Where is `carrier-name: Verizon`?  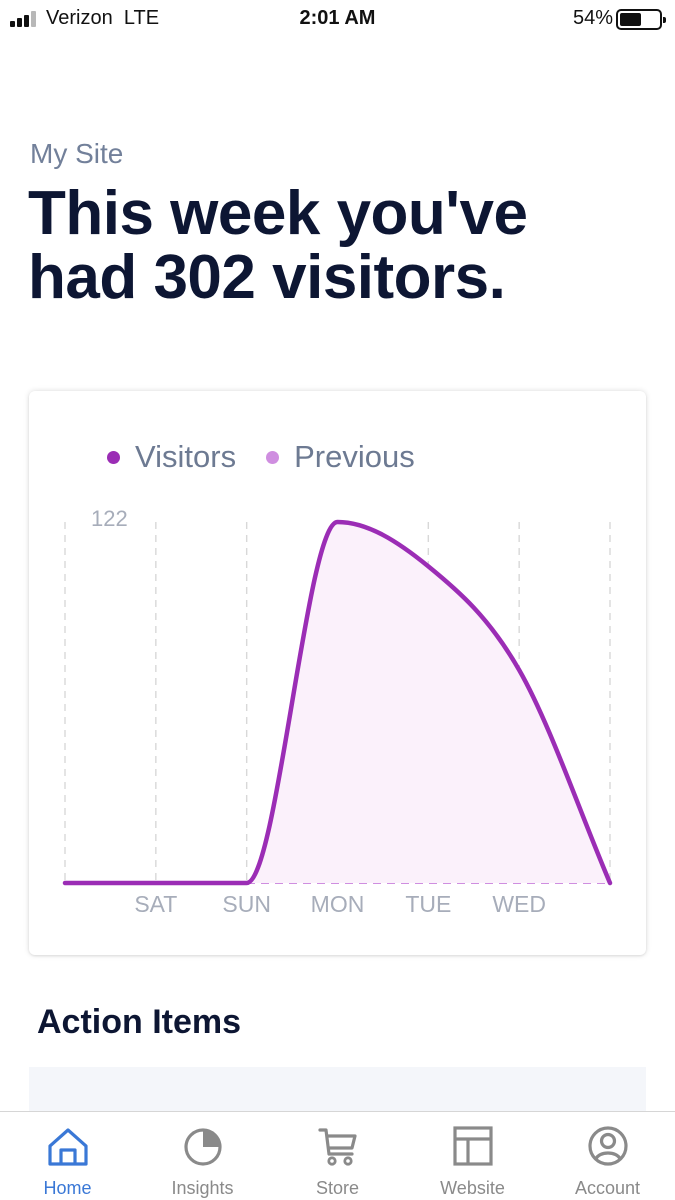
carrier-name: Verizon is located at coordinates (79, 18).